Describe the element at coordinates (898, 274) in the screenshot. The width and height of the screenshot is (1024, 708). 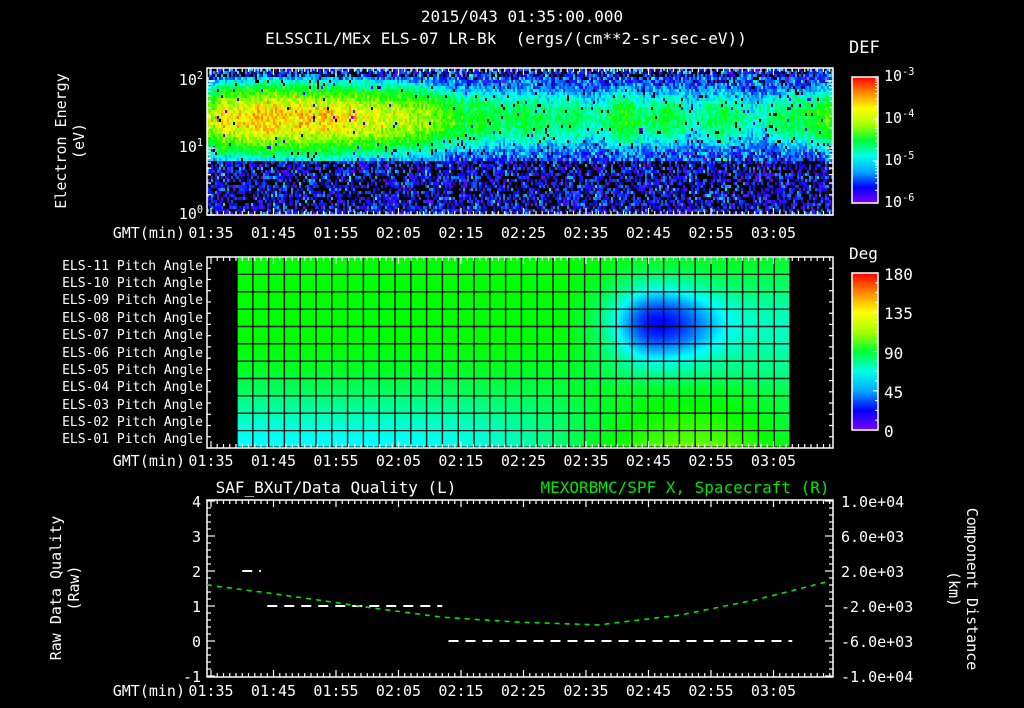
I see `deg-tick-label: 180` at that location.